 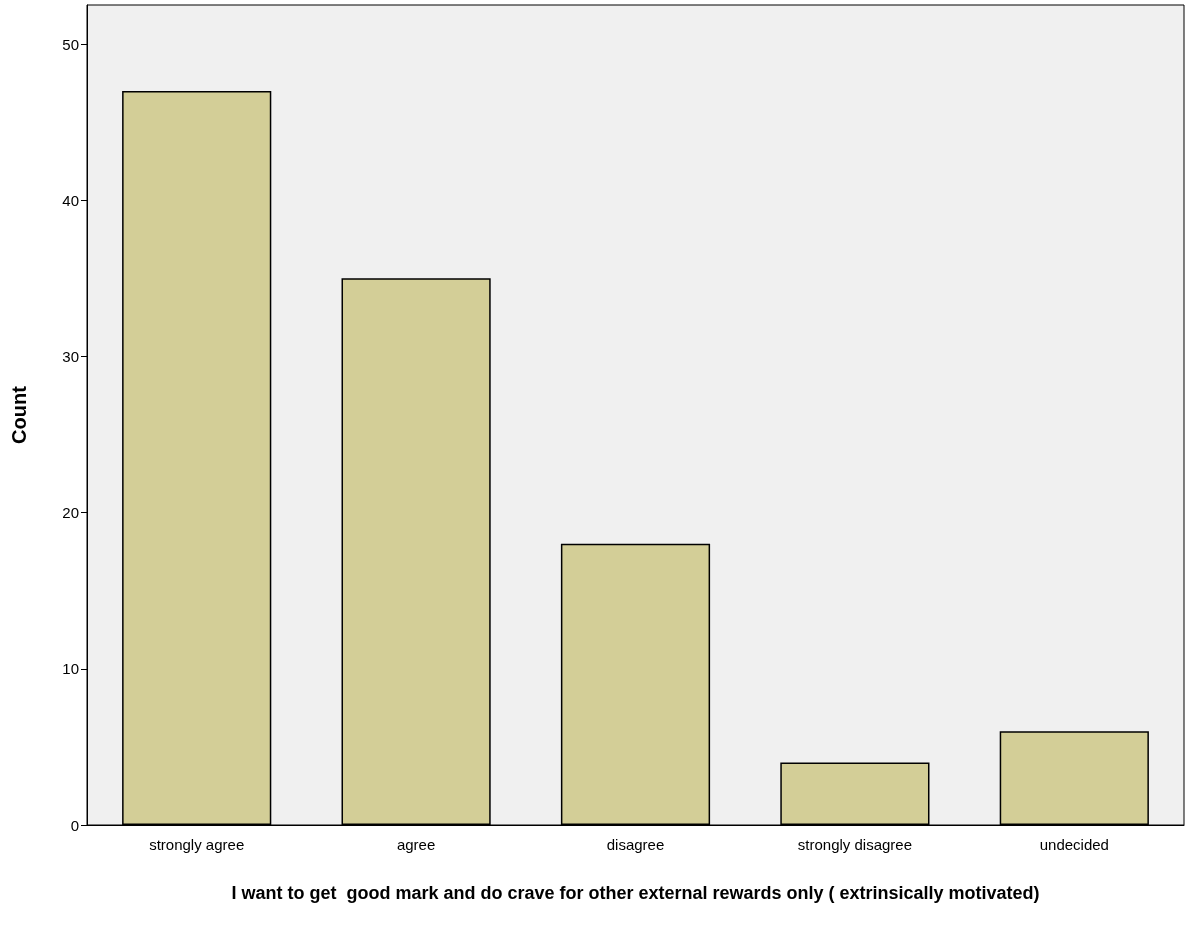 What do you see at coordinates (635, 844) in the screenshot?
I see `x-tick-label: disagree` at bounding box center [635, 844].